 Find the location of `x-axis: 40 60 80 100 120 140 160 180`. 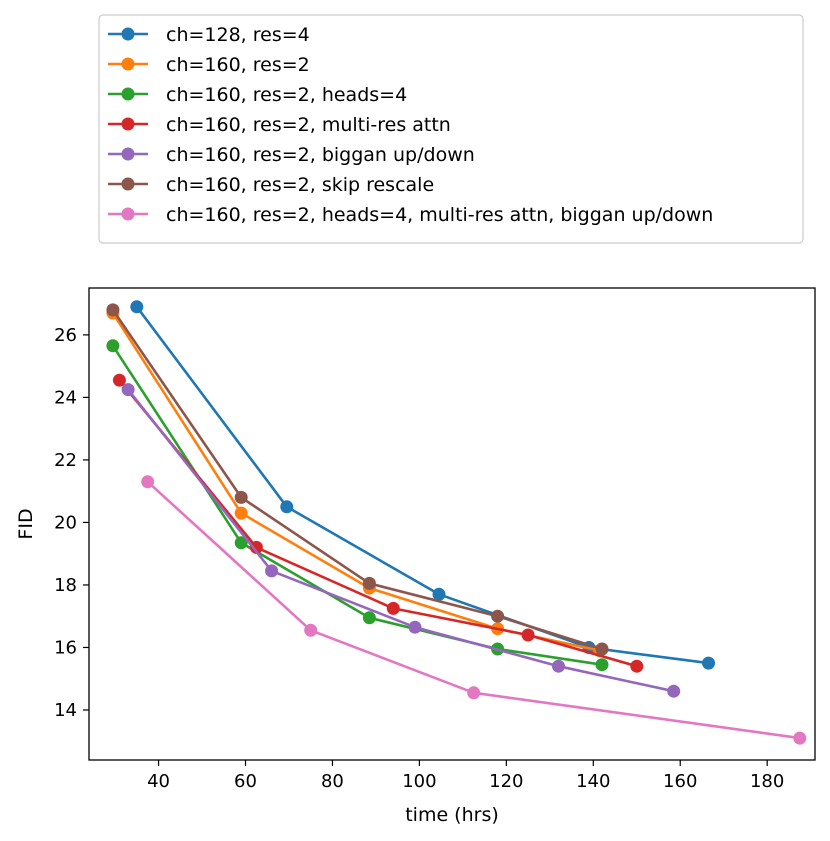

x-axis: 40 60 80 100 120 140 160 180 is located at coordinates (465, 776).